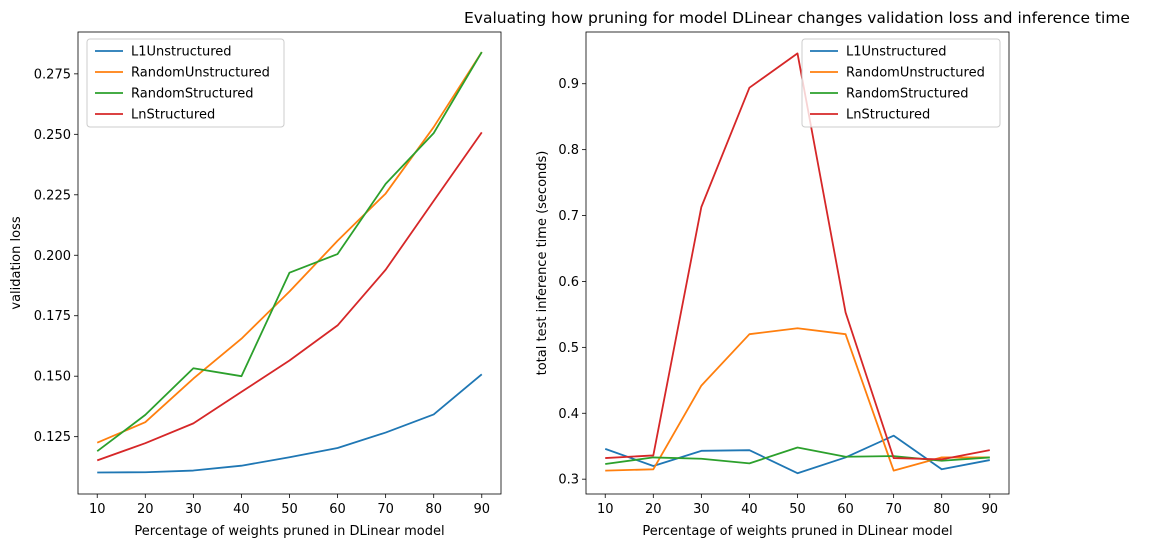 The width and height of the screenshot is (1163, 547). Describe the element at coordinates (52, 316) in the screenshot. I see `y-tick-label: 0.175` at that location.